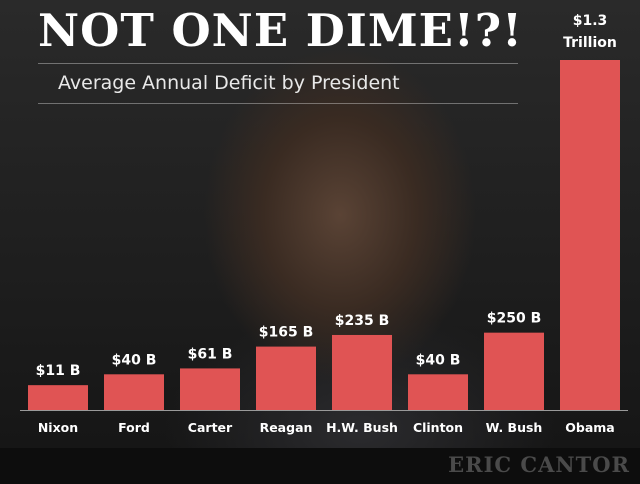  Describe the element at coordinates (210, 427) in the screenshot. I see `category-label: Carter` at that location.